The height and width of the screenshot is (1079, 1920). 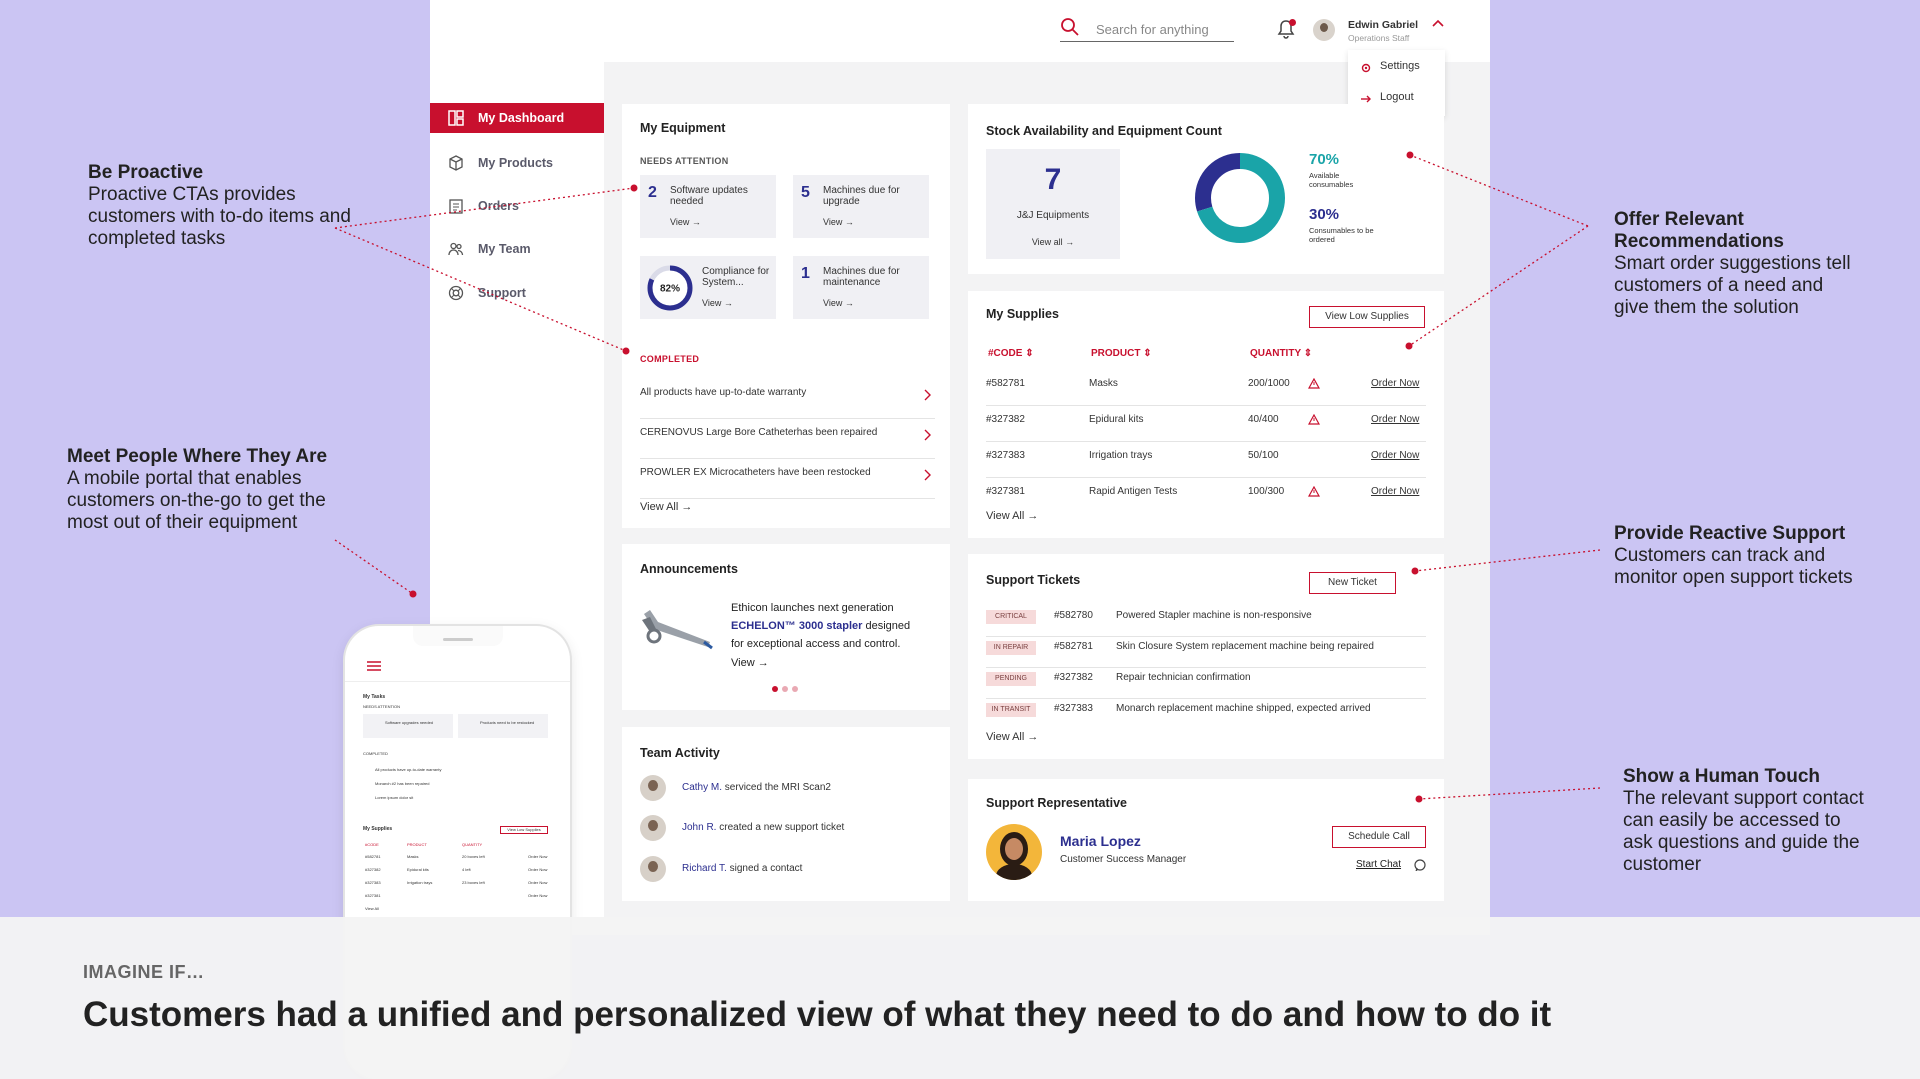 I want to click on sidebar-item-team: My Team, so click(x=517, y=249).